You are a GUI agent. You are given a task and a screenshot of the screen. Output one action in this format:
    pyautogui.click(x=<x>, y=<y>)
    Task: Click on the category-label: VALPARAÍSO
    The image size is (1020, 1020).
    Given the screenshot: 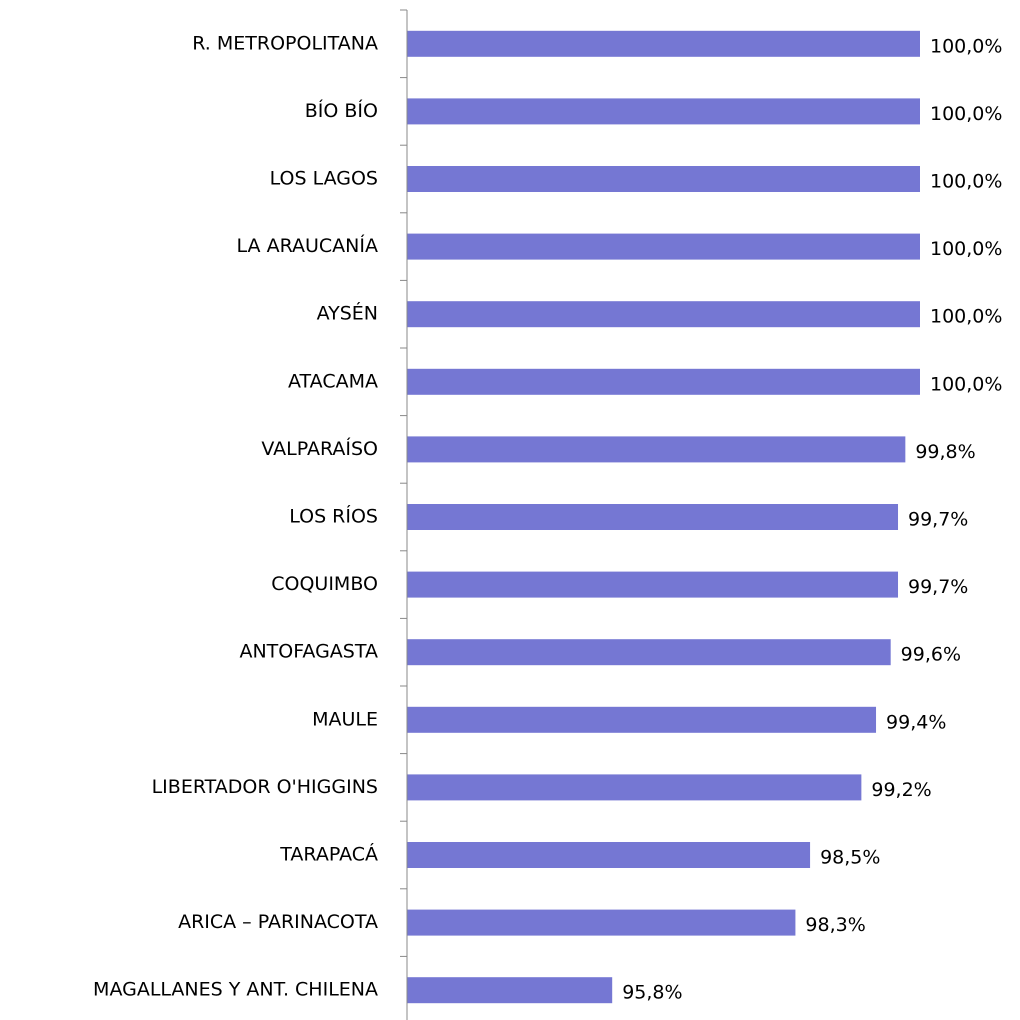 What is the action you would take?
    pyautogui.click(x=319, y=448)
    